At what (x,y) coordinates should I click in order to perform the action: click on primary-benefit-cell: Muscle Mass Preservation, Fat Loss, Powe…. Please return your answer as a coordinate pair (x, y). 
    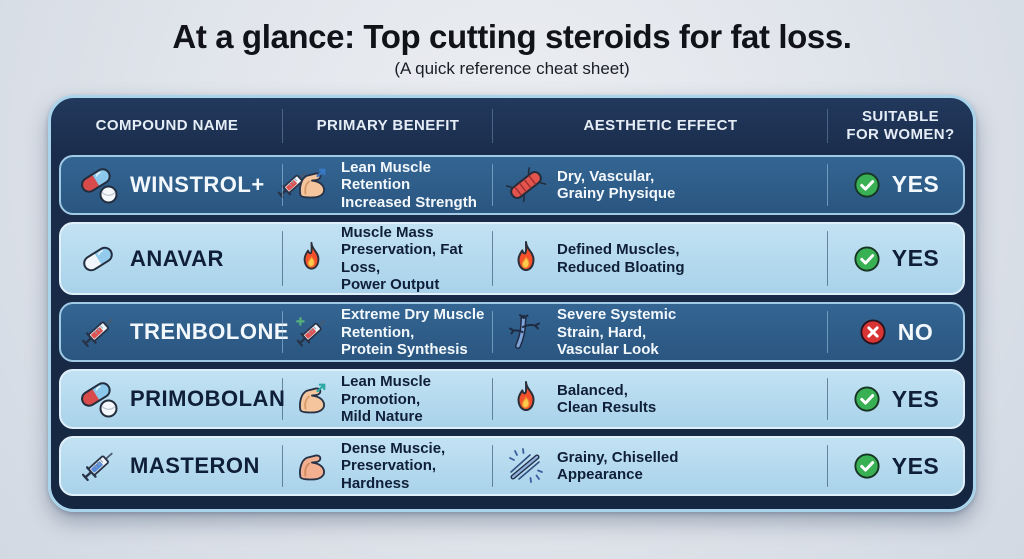
    Looking at the image, I should click on (388, 259).